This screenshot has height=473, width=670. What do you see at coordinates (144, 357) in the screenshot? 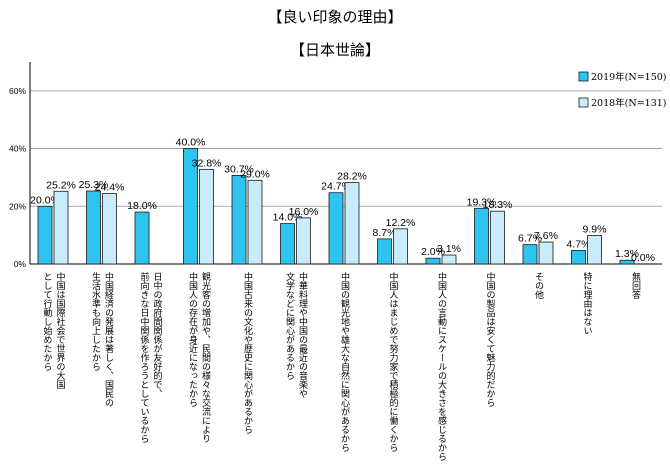
I see `category-label: 前向きな日中関係を作ろうとしているから` at bounding box center [144, 357].